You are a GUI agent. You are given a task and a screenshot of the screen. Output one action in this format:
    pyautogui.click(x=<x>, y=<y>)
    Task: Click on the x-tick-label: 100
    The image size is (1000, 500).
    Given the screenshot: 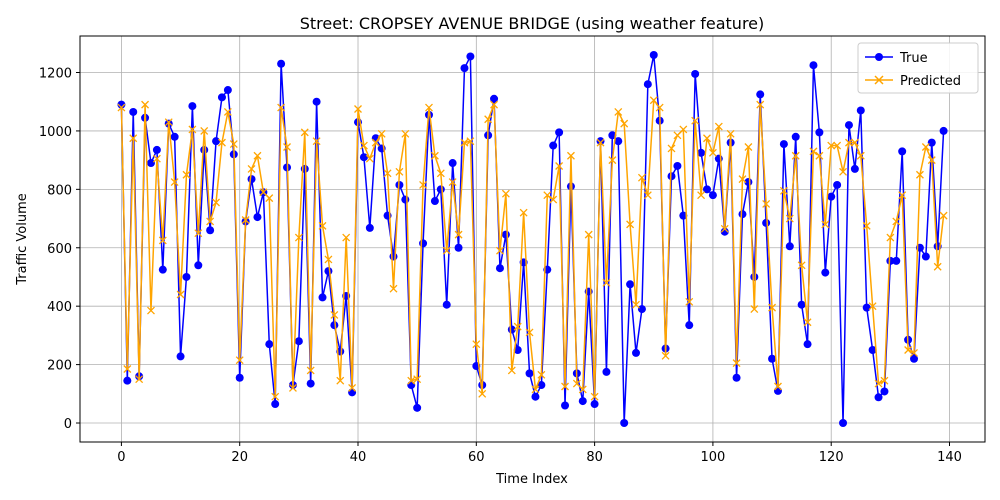 What is the action you would take?
    pyautogui.click(x=712, y=457)
    